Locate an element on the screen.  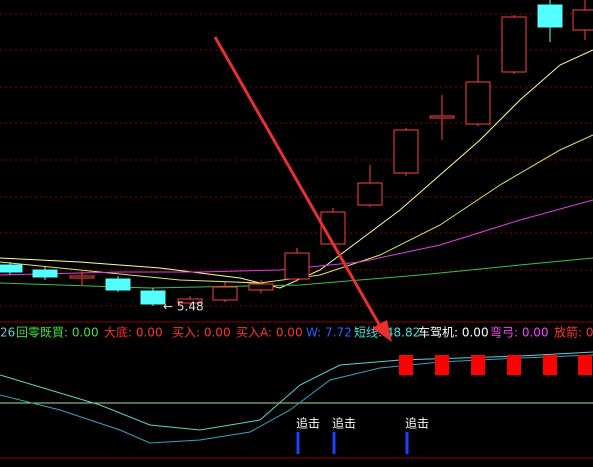
price-label: ← 5.48 is located at coordinates (183, 307).